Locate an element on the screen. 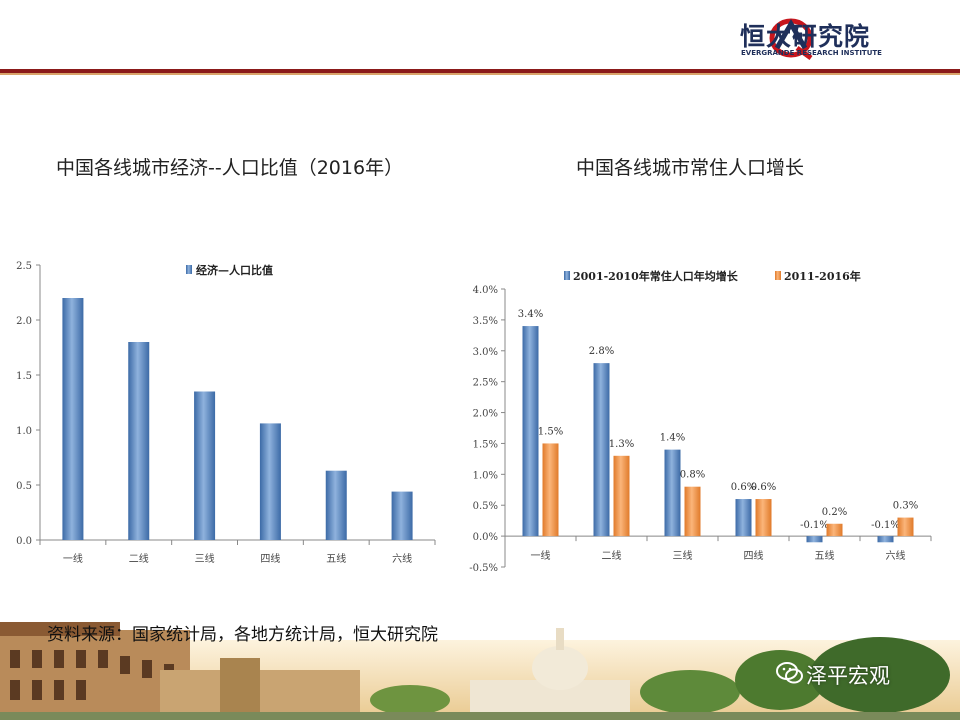 The height and width of the screenshot is (720, 960). bar-s1-五线 is located at coordinates (814, 539).